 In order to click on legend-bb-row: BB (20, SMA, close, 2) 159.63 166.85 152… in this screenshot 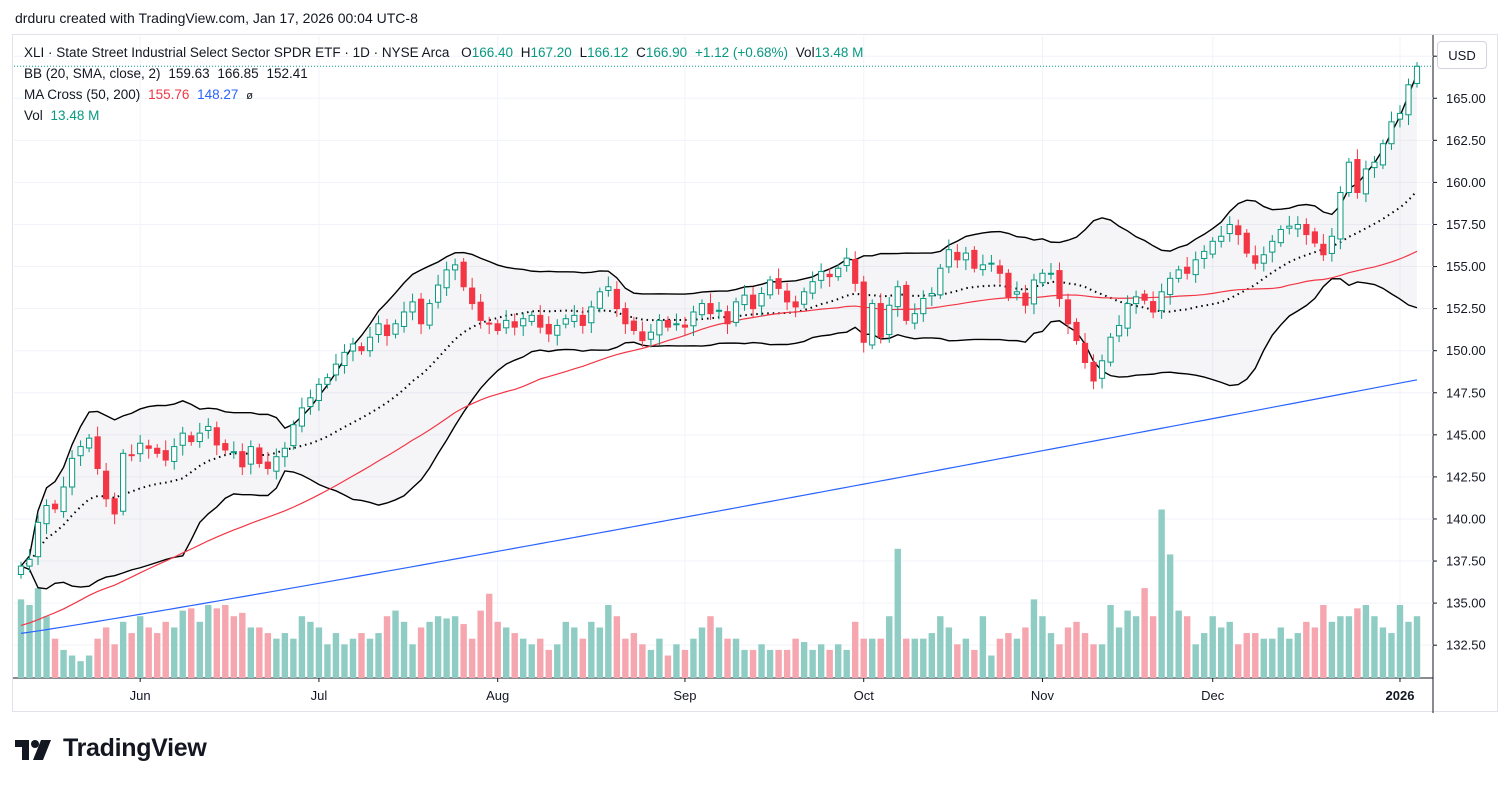, I will do `click(168, 73)`.